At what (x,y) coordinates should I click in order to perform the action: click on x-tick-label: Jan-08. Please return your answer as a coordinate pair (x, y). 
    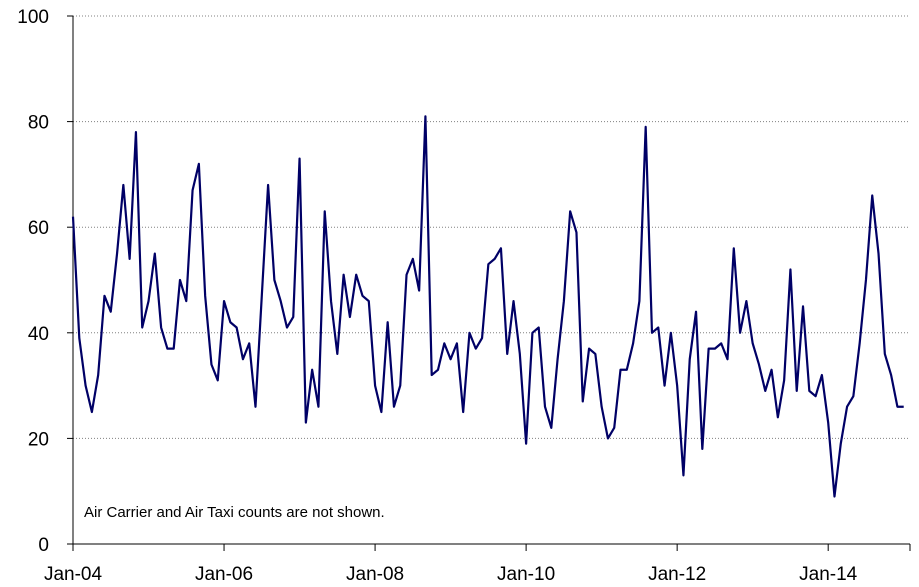
    Looking at the image, I should click on (375, 574).